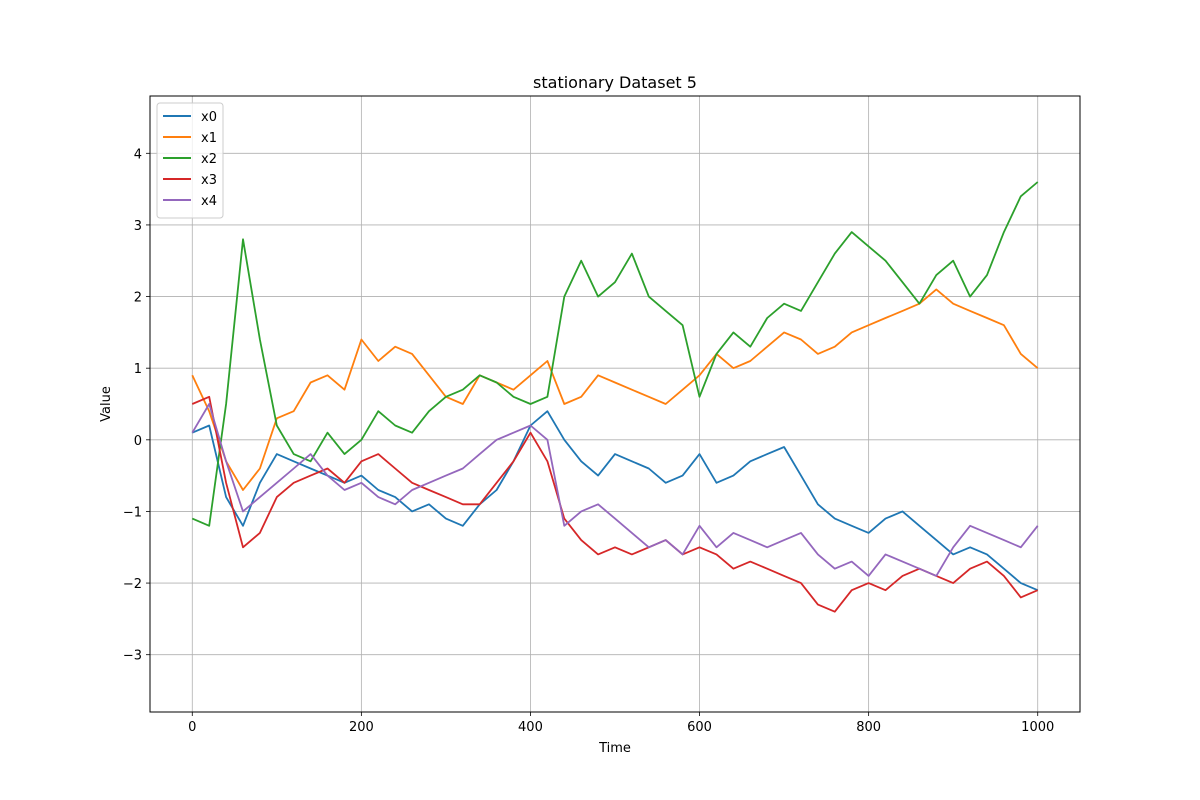  Describe the element at coordinates (209, 180) in the screenshot. I see `legend-label-x3: x3` at that location.